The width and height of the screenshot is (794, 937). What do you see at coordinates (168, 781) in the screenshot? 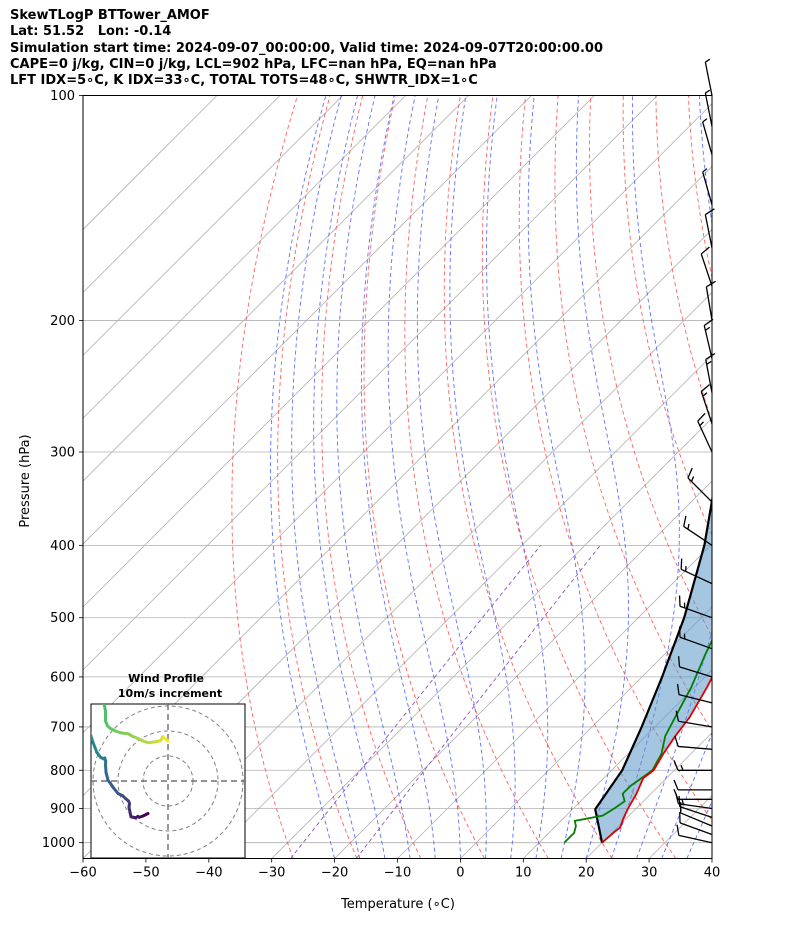
I see `hodograph-ring` at bounding box center [168, 781].